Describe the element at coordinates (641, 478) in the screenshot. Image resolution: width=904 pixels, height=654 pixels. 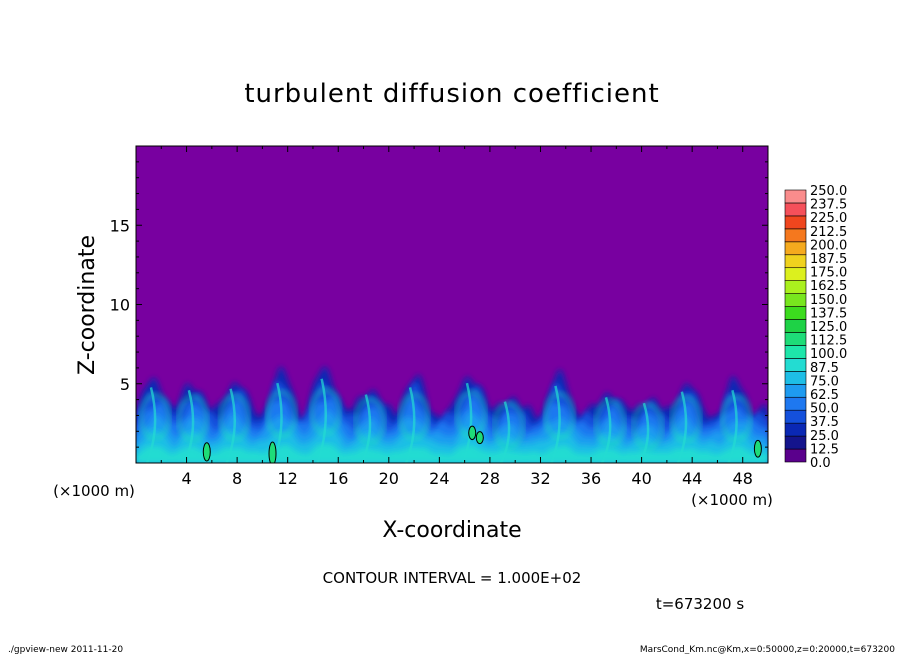
I see `x-tick-label: 40` at that location.